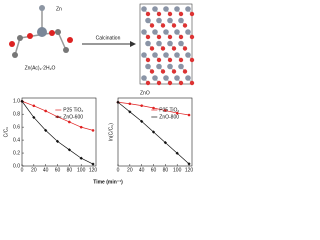 This screenshot has width=320, height=240. Describe the element at coordinates (73, 117) in the screenshot. I see `legend-label: ZnO-600` at that location.